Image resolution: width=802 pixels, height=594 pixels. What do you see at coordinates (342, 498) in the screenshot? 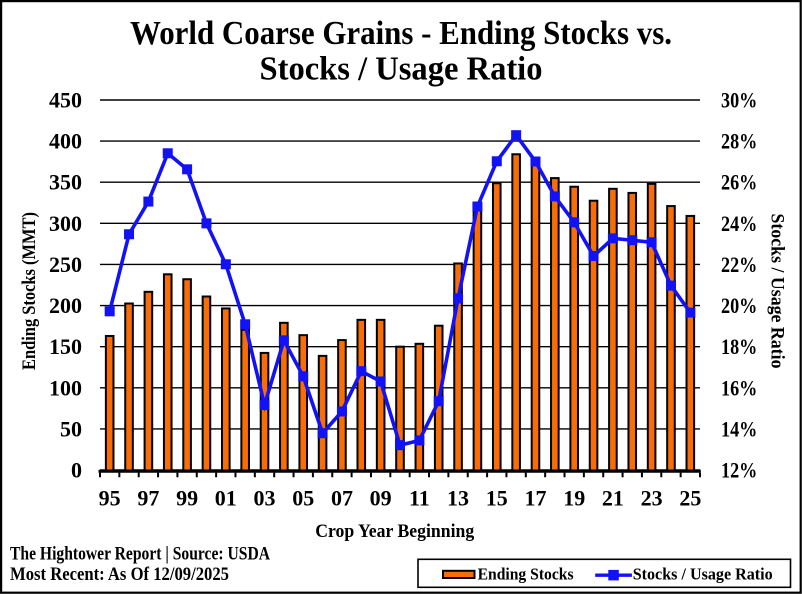
I see `svg-text: 07` at bounding box center [342, 498].